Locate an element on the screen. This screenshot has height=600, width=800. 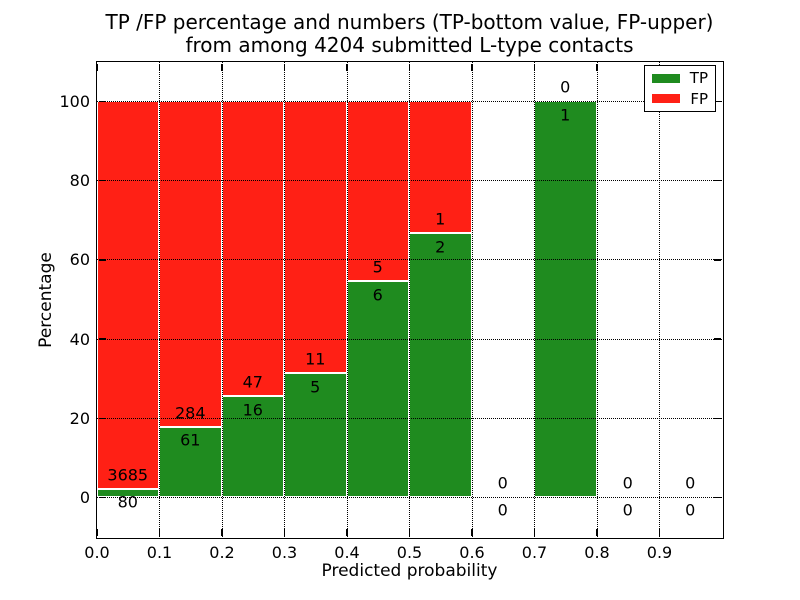
x-tick-label: 0.7 is located at coordinates (534, 552).